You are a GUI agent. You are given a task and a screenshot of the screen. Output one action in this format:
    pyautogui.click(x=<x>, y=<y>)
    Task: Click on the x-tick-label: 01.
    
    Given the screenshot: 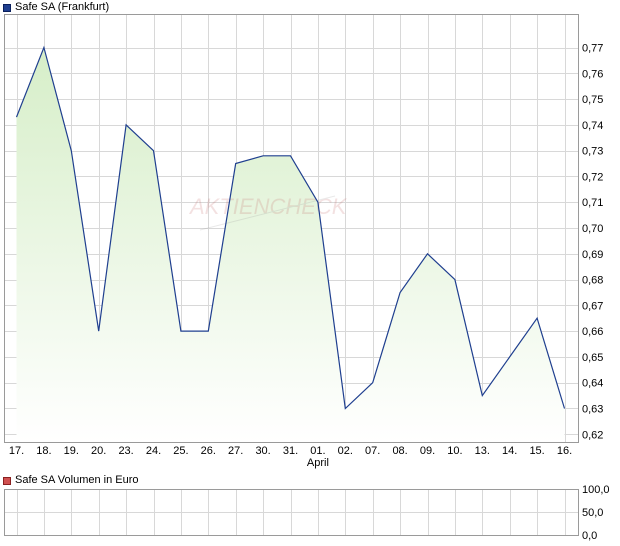 What is the action you would take?
    pyautogui.click(x=317, y=451)
    